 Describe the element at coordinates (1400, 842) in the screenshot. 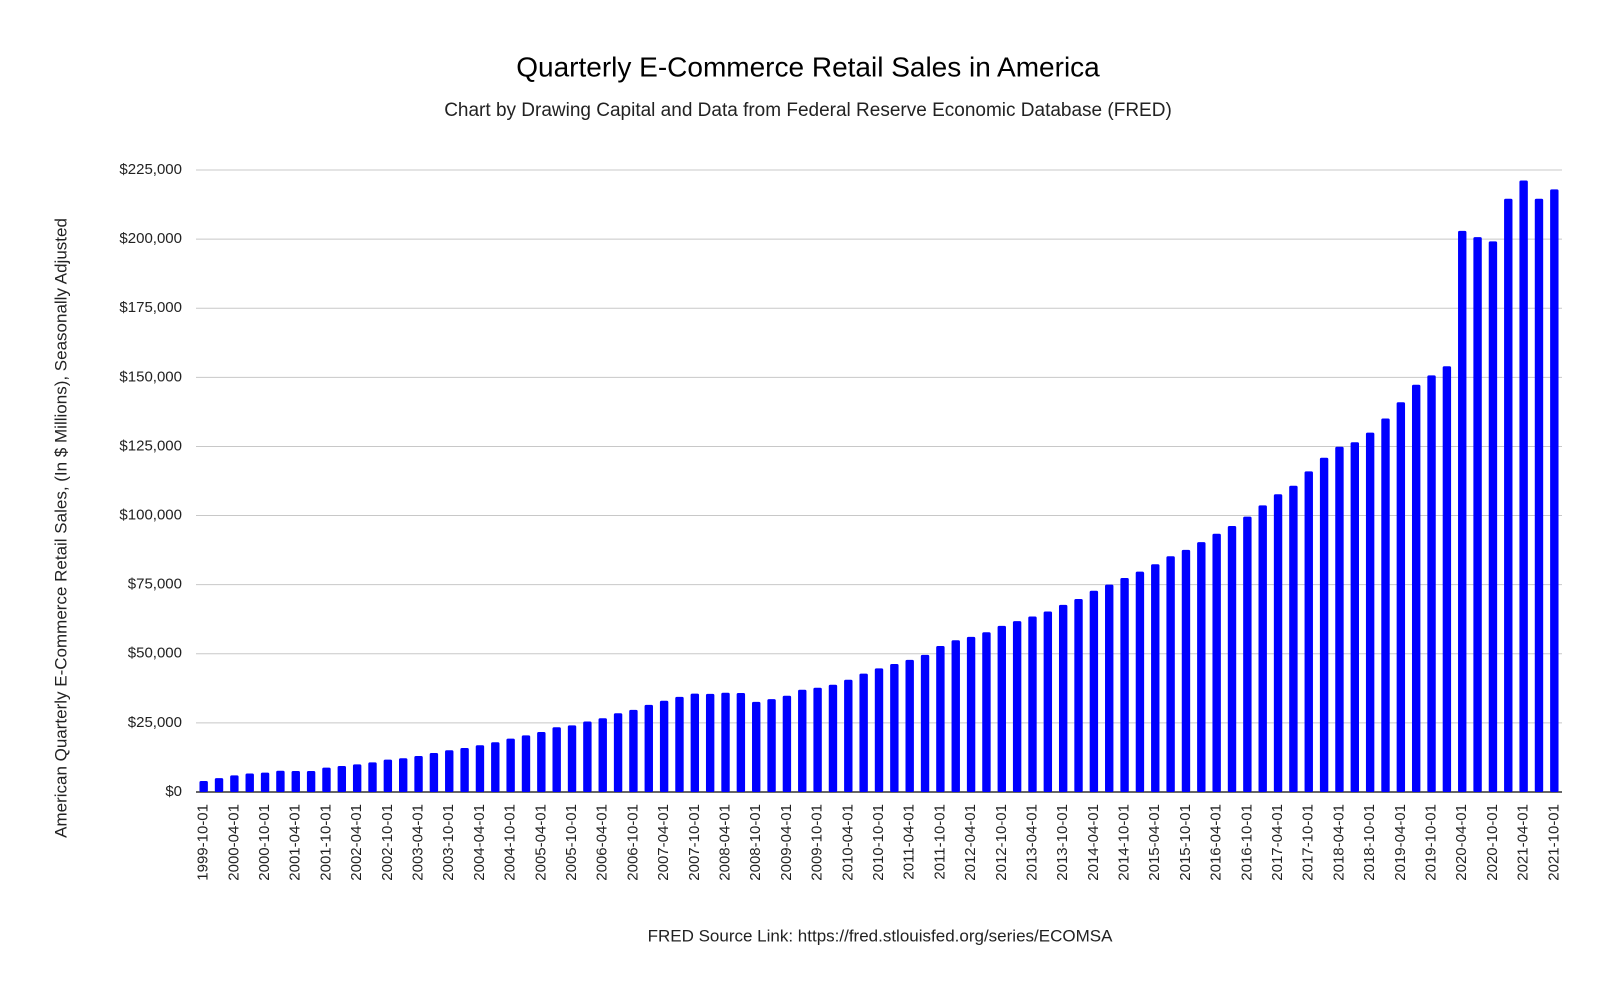

I see `x-tick-label: 2019-04-01` at that location.